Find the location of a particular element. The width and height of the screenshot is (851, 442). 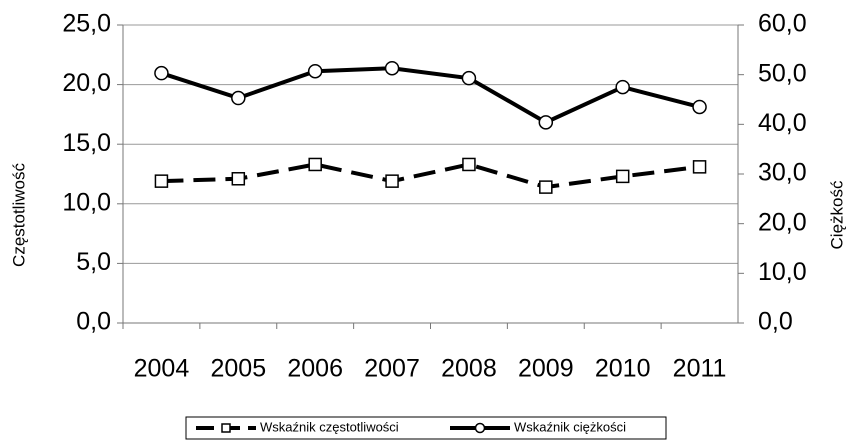

x-tick-label: 2011 is located at coordinates (700, 369).